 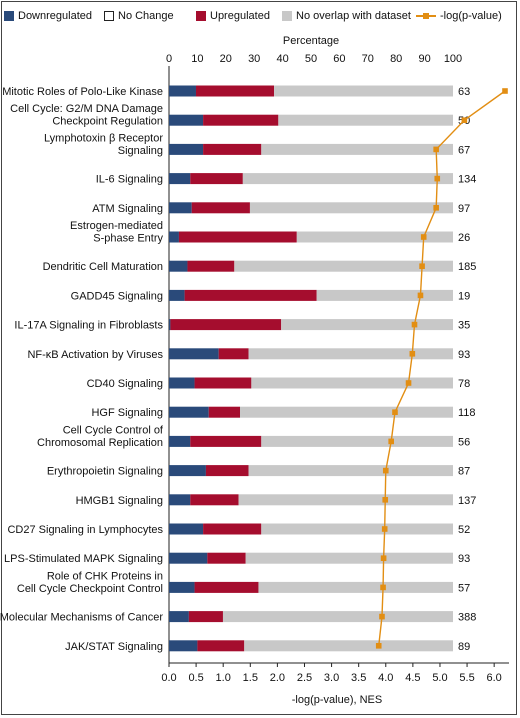 I want to click on bottom-tick-label: 2.5, so click(x=304, y=678).